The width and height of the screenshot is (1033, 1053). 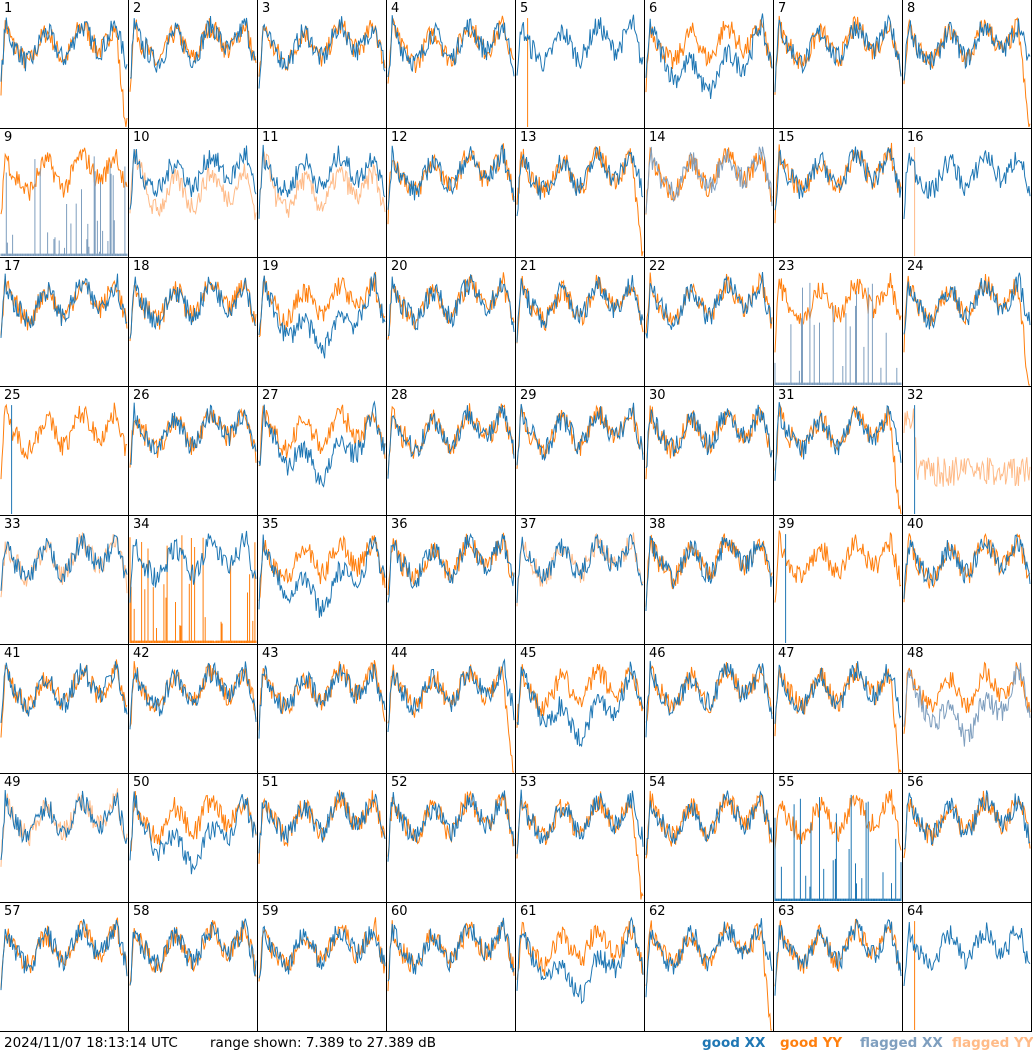 I want to click on panel-number: 59, so click(x=270, y=911).